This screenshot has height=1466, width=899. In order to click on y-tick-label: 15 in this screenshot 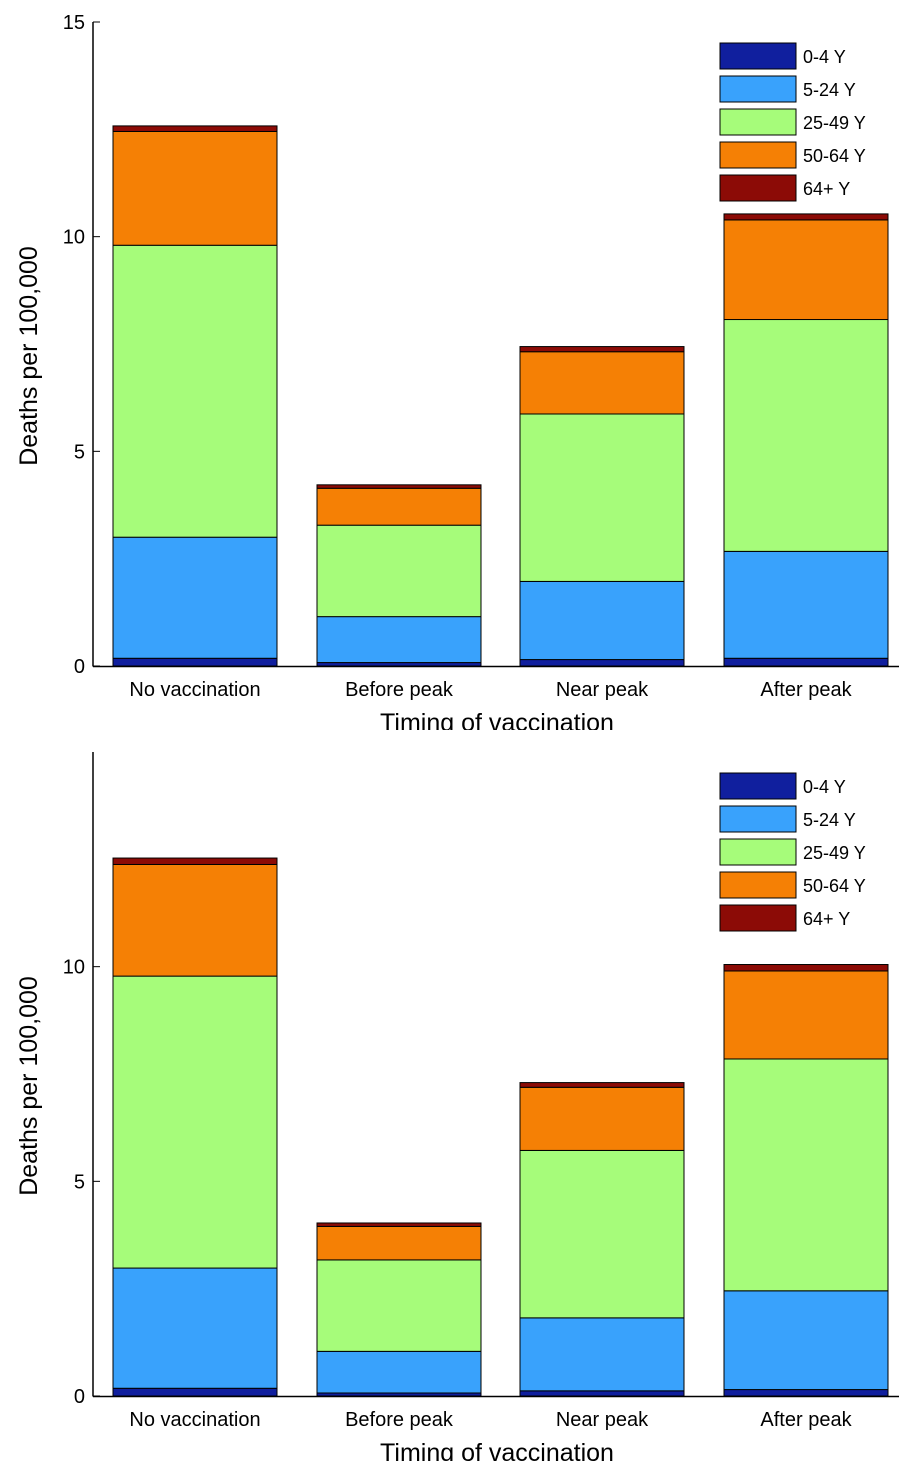, I will do `click(74, 23)`.